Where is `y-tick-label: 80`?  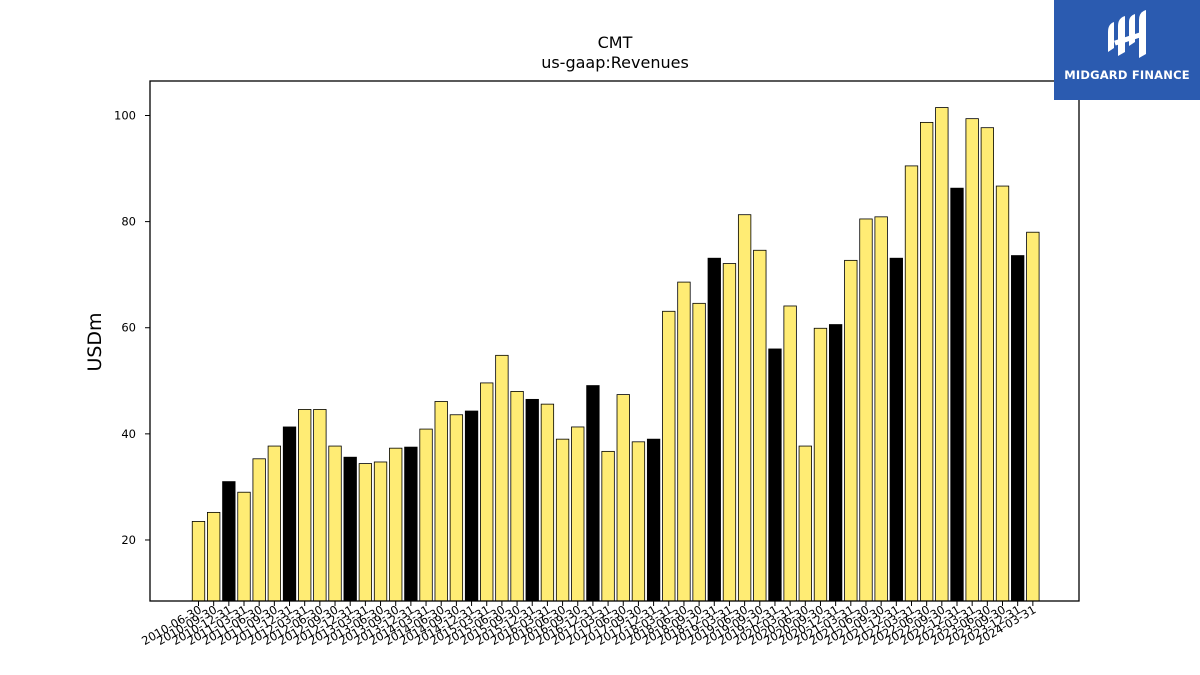
y-tick-label: 80 is located at coordinates (128, 222).